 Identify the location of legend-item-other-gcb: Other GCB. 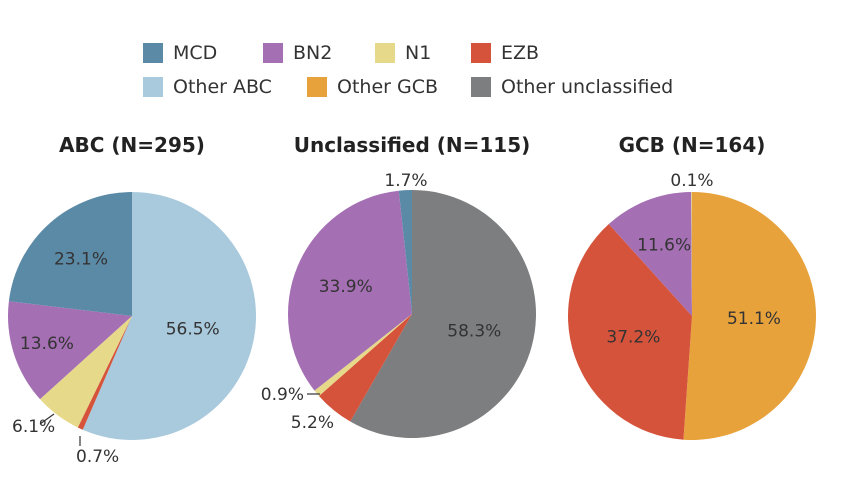
(372, 87).